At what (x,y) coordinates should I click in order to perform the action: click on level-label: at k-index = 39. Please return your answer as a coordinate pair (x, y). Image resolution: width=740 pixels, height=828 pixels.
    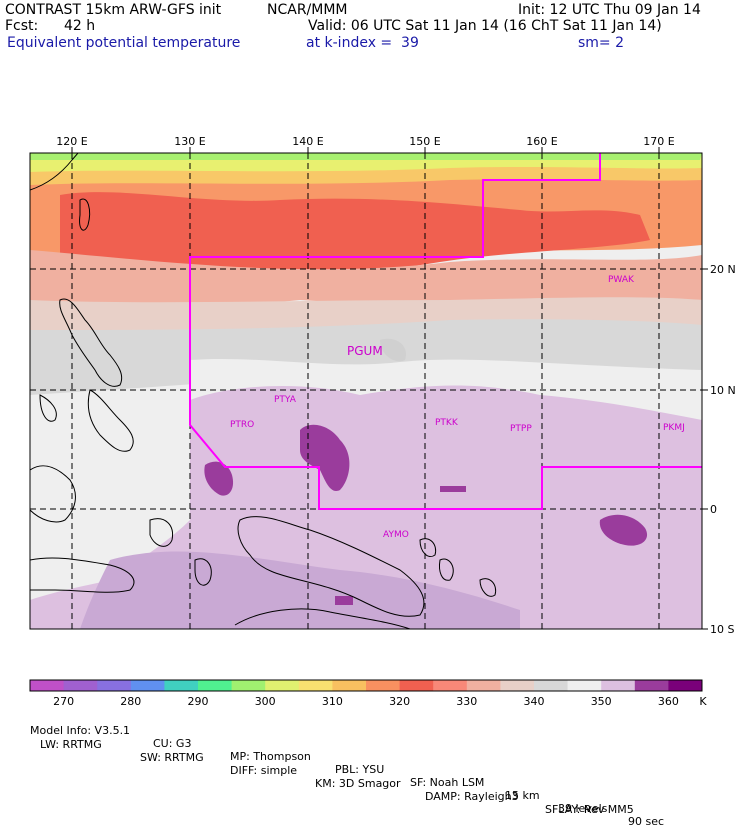
    Looking at the image, I should click on (362, 43).